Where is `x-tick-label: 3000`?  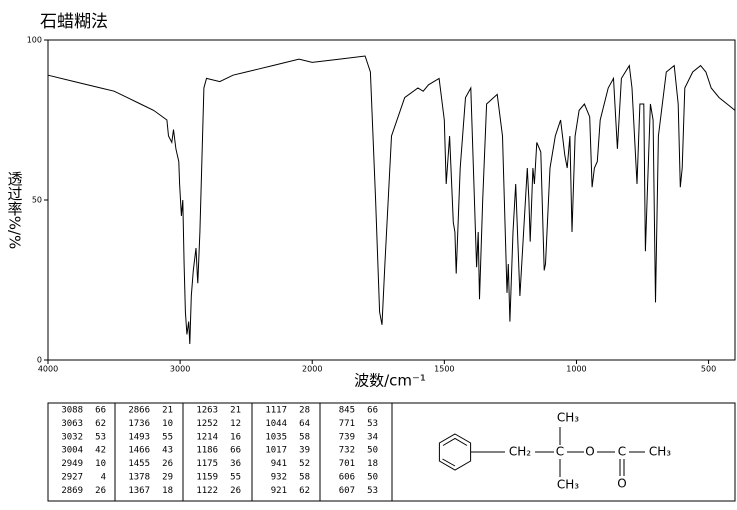
x-tick-label: 3000 is located at coordinates (180, 369).